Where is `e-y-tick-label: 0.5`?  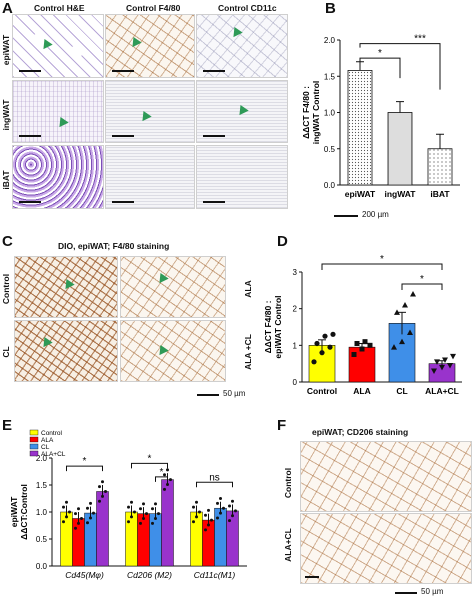
e-y-tick-label: 0.5 is located at coordinates (42, 539).